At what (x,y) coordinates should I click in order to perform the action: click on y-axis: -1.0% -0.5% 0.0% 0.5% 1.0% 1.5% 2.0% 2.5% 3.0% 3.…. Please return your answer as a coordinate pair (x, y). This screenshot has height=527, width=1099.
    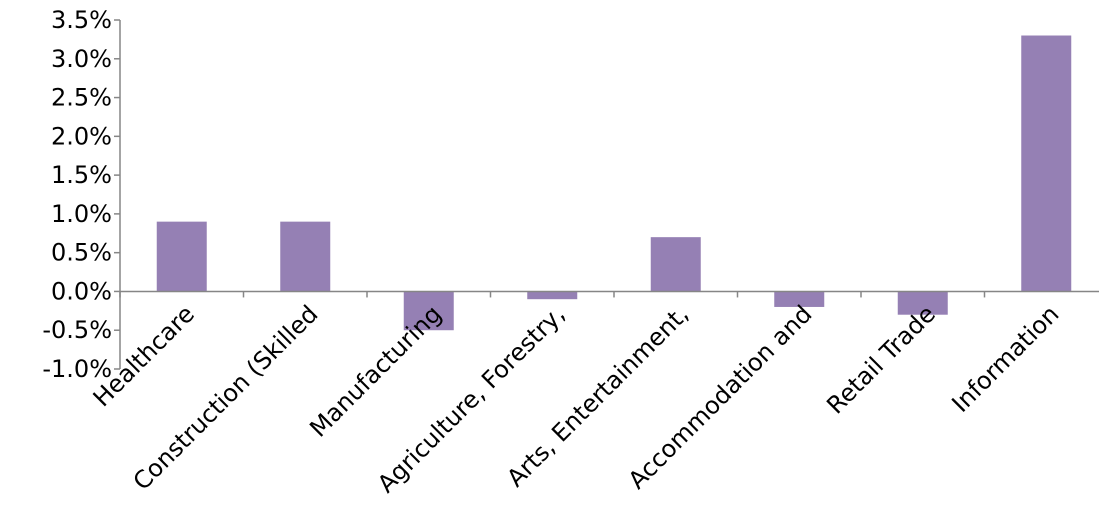
    Looking at the image, I should click on (81, 194).